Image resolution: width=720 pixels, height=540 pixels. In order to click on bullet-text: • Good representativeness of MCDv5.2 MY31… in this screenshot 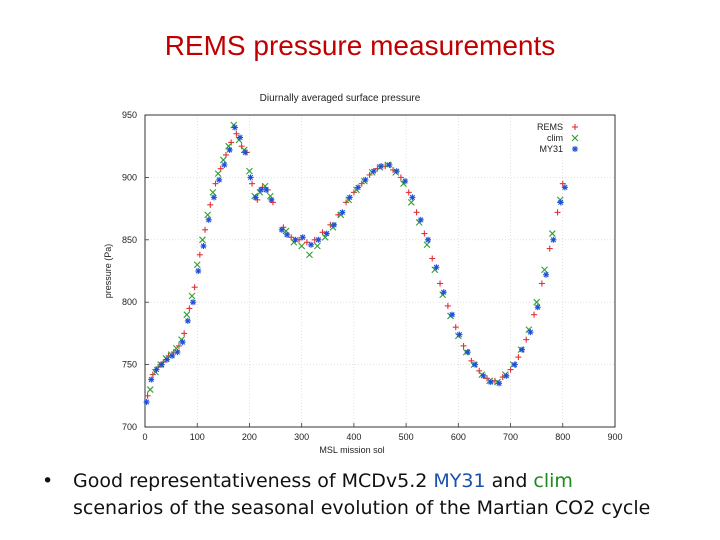, I will do `click(372, 495)`.